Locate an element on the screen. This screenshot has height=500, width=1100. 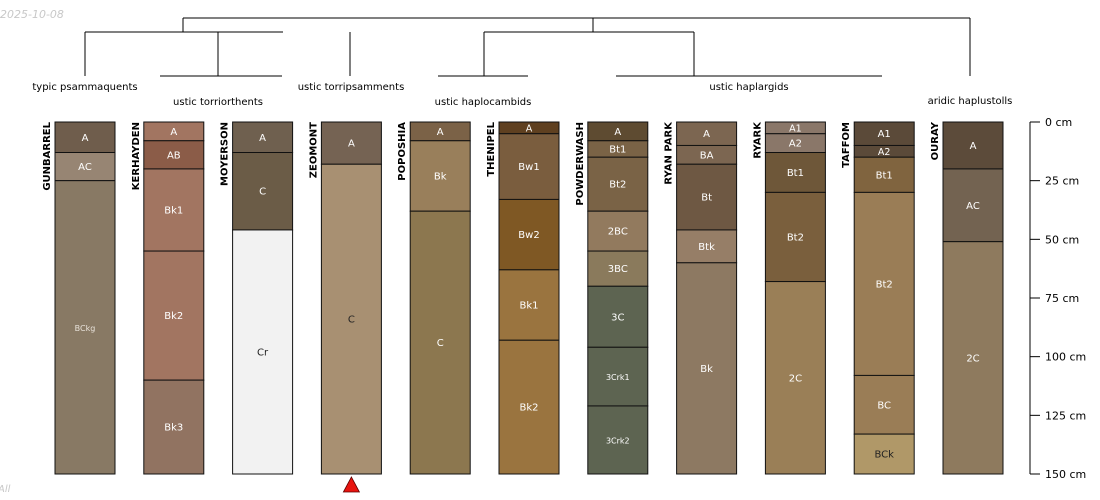
soil-profile: A C Cr MOYERSON is located at coordinates (257, 298).